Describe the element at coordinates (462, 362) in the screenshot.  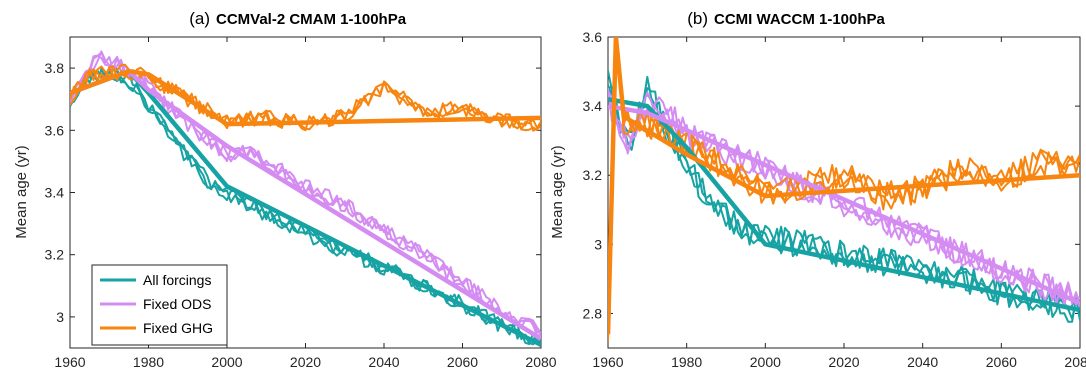
I see `panel-a-x-tick-label: 2060` at that location.